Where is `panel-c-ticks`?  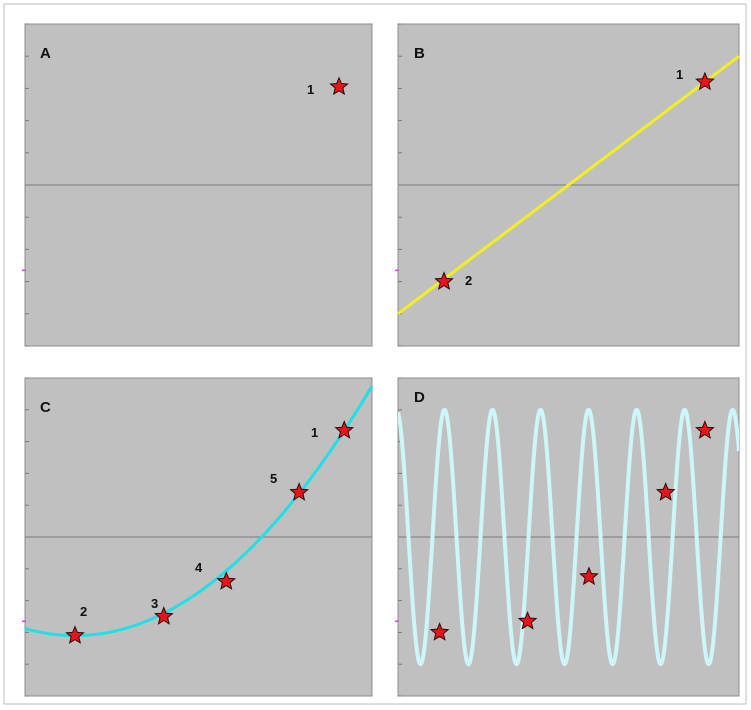
panel-c-ticks is located at coordinates (25, 537).